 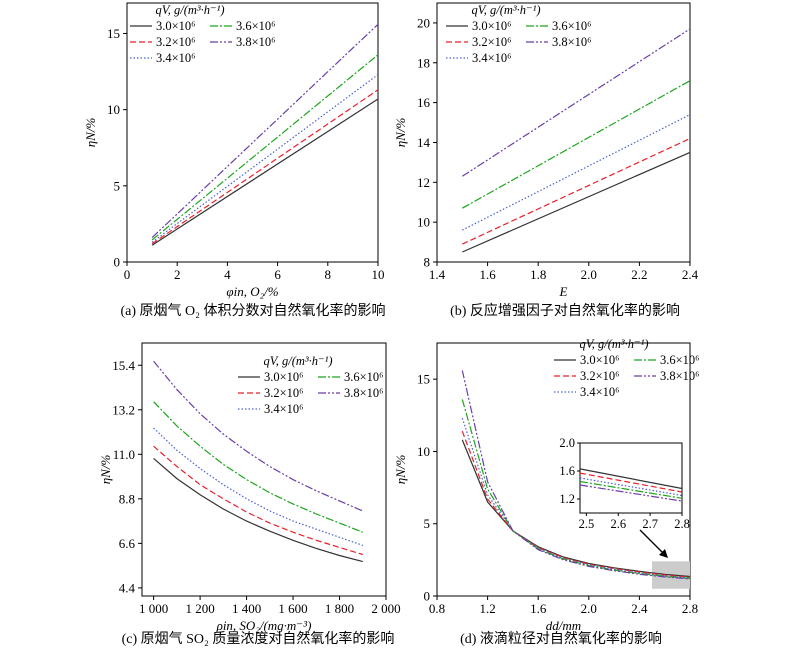 What do you see at coordinates (400, 470) in the screenshot?
I see `y-axis-label-d: ηN/%` at bounding box center [400, 470].